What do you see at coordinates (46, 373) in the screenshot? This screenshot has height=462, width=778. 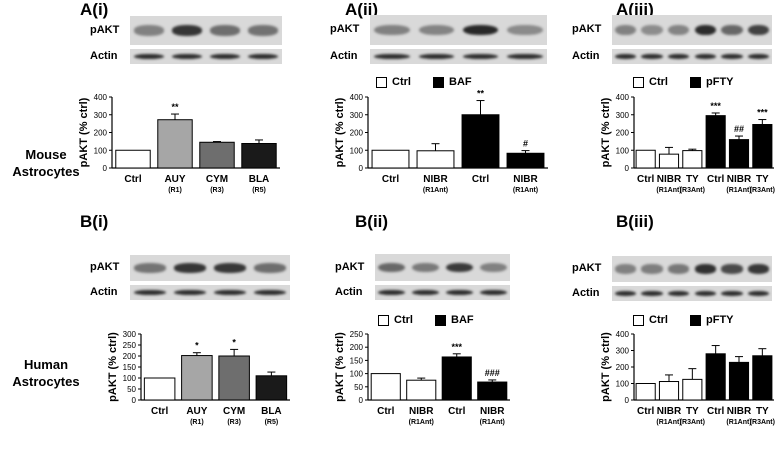 I see `row-label-human: Human Astrocytes` at bounding box center [46, 373].